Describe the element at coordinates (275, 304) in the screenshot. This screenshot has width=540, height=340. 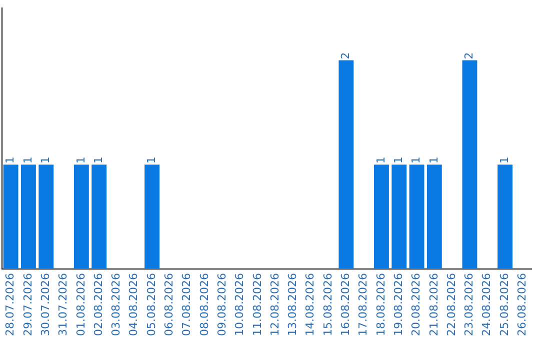
I see `x-tick-label: 12.08.2026` at that location.